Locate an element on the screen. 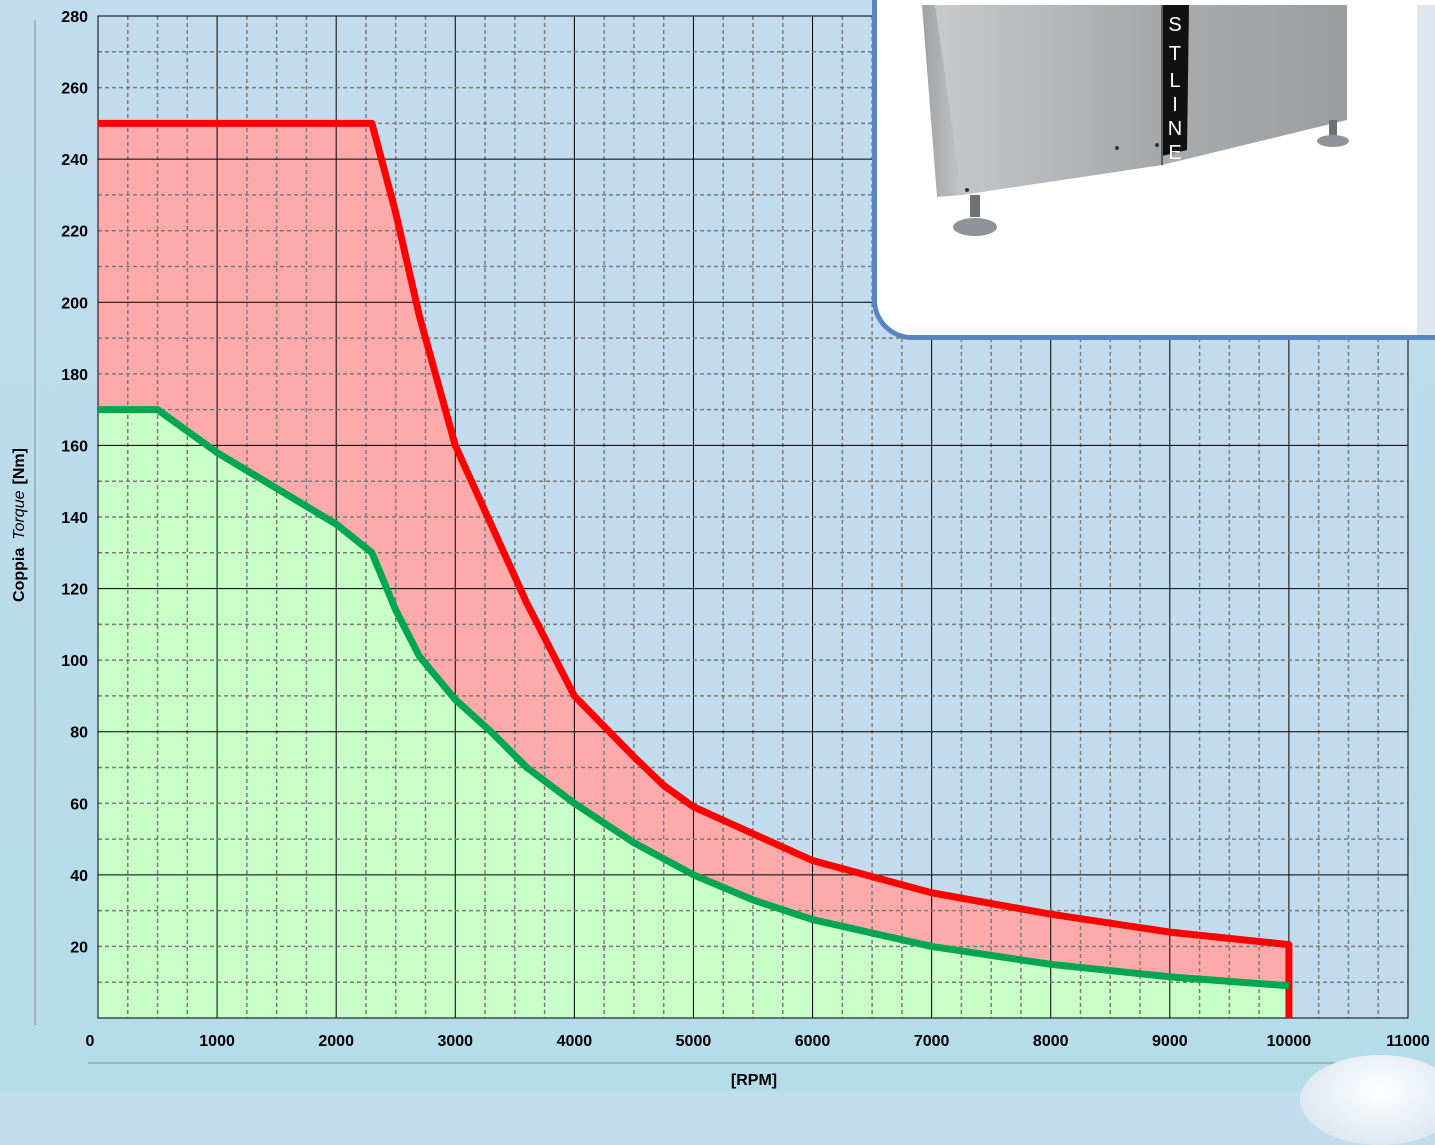 The image size is (1435, 1145). y-tick-label: 100 is located at coordinates (74, 661).